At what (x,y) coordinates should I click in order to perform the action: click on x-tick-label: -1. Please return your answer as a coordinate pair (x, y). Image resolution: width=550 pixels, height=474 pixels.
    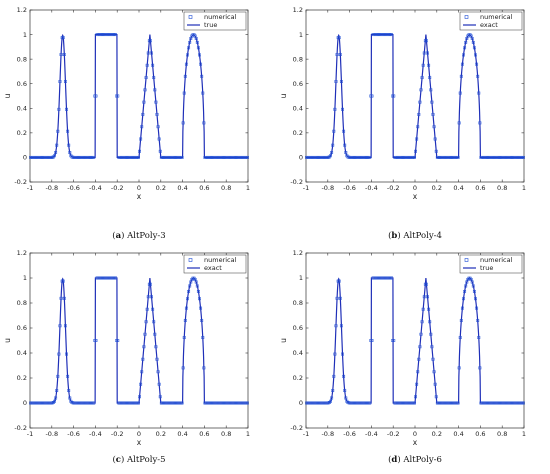
    Looking at the image, I should click on (306, 434).